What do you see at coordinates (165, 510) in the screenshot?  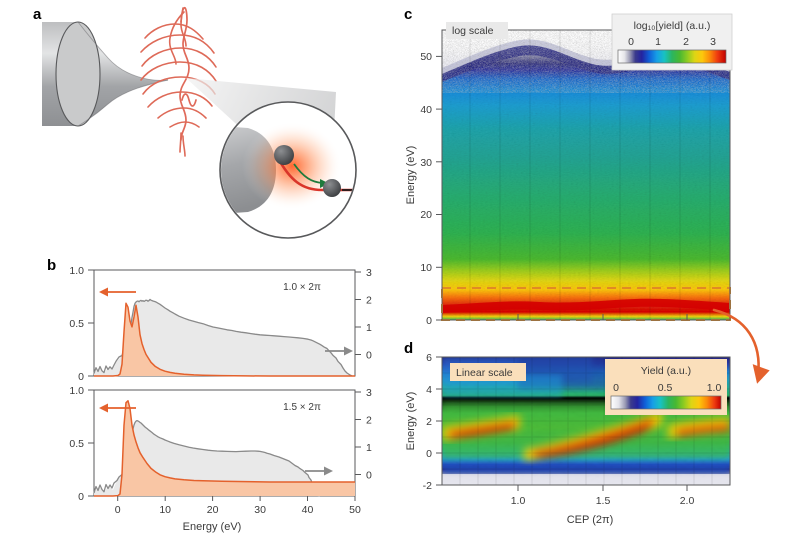 I see `panel-b-xtick-1: 10` at bounding box center [165, 510].